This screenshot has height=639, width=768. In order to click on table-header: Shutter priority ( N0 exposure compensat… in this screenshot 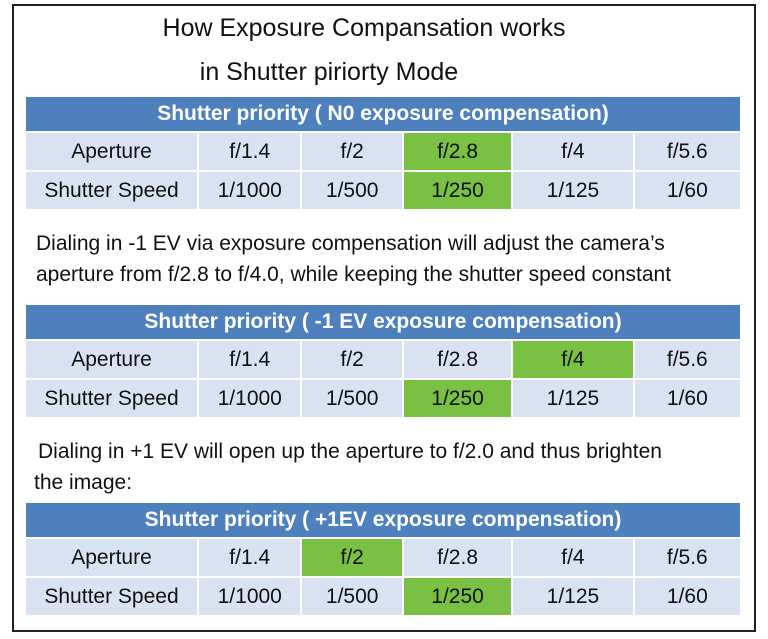, I will do `click(383, 114)`.